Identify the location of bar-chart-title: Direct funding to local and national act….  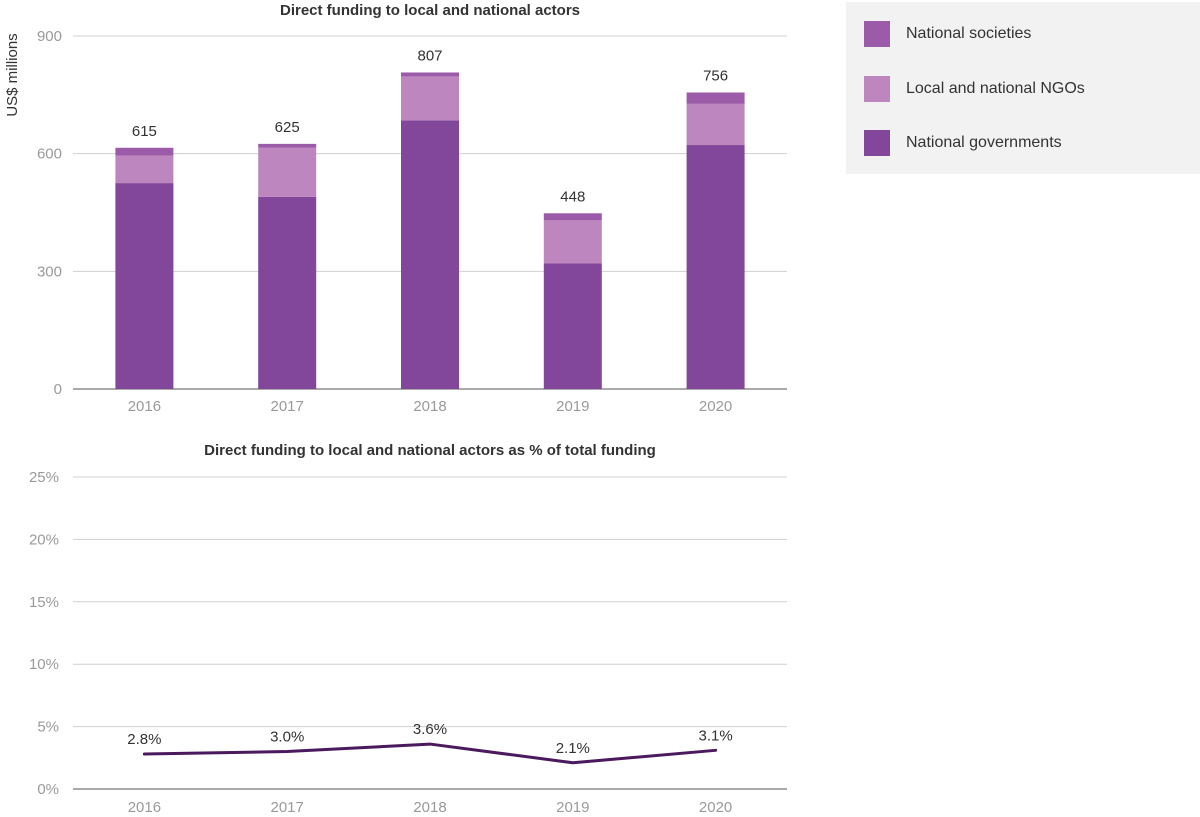
(430, 10).